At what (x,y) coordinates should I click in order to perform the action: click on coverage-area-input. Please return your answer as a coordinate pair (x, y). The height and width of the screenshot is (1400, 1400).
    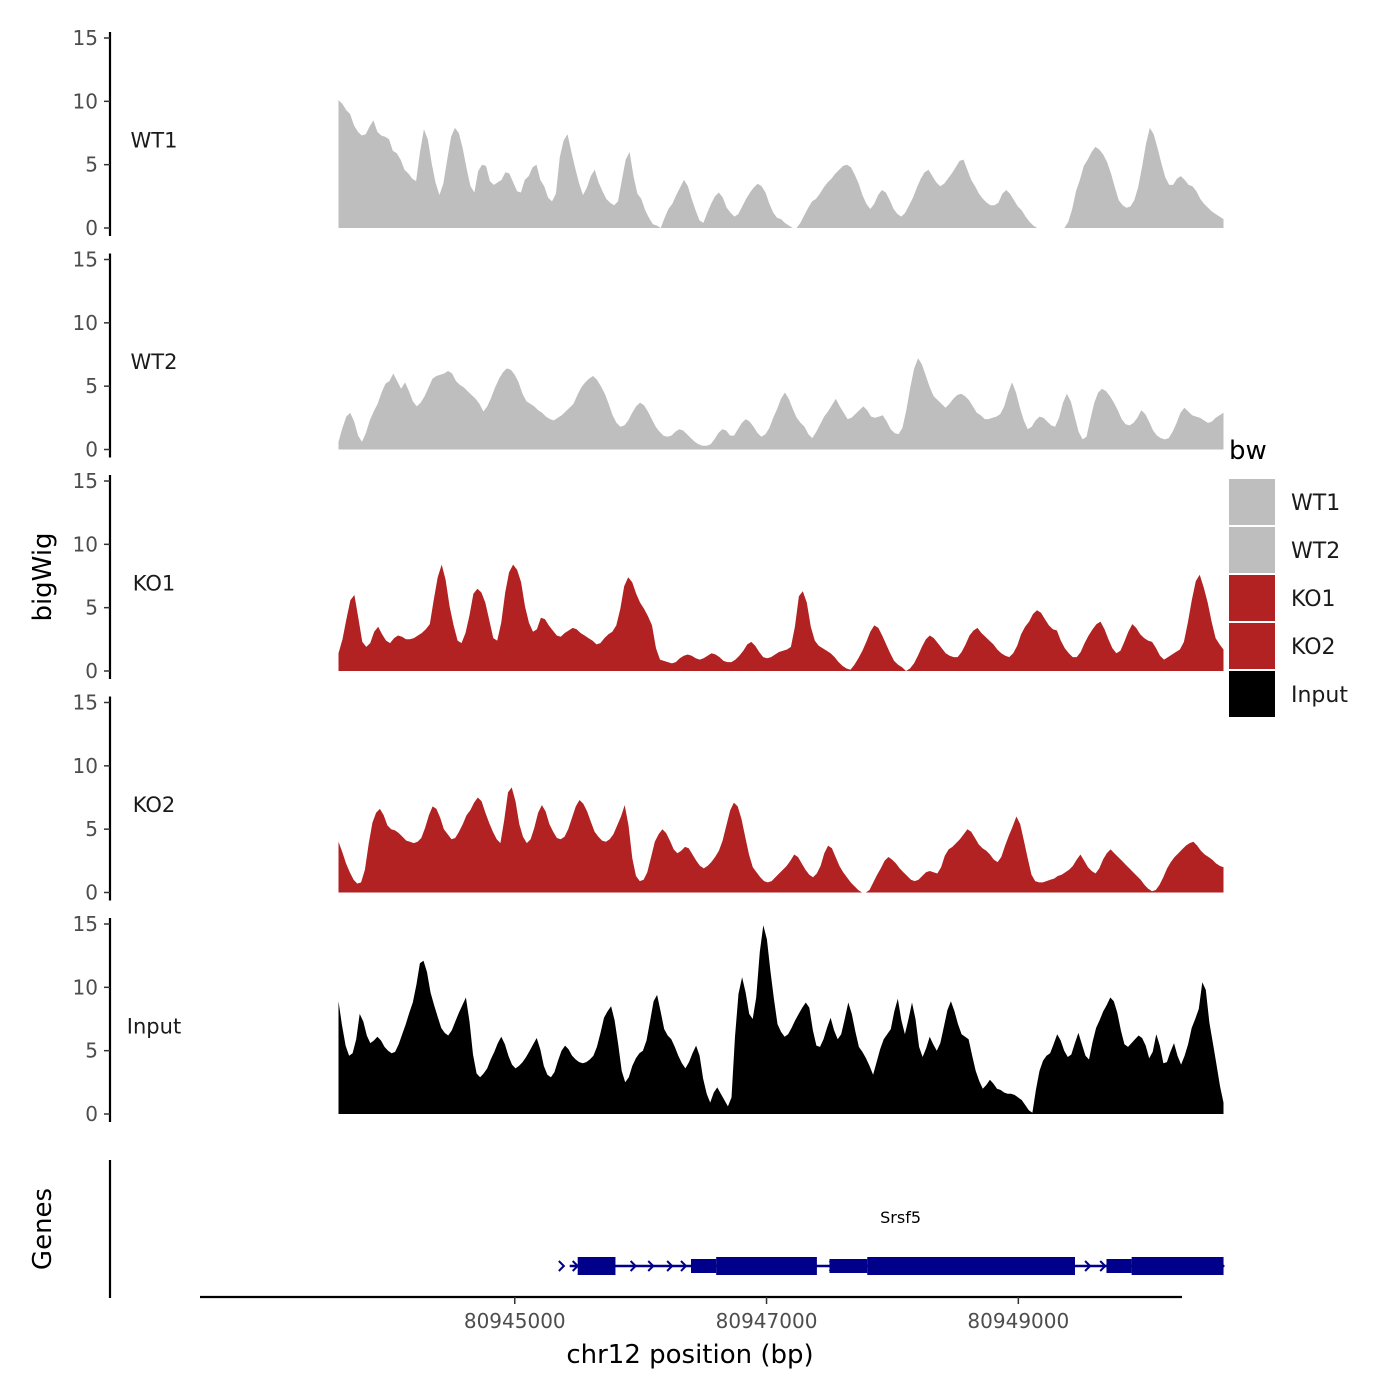
    Looking at the image, I should click on (781, 1019).